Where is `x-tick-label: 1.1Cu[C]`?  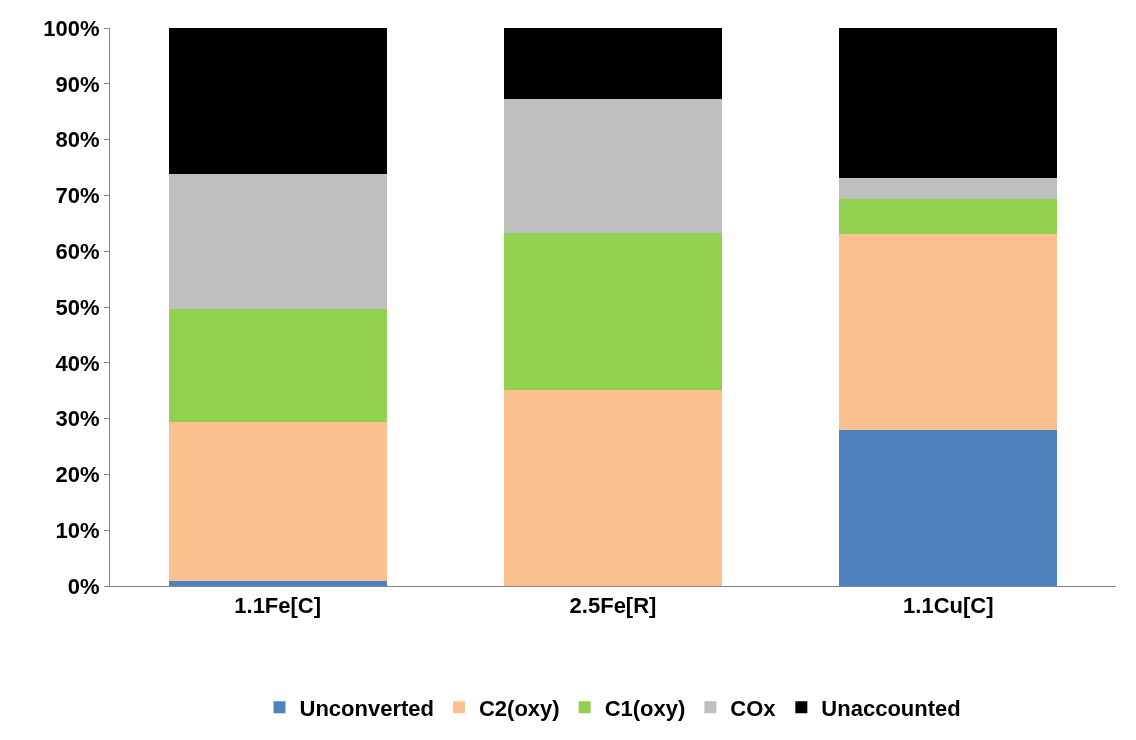 x-tick-label: 1.1Cu[C] is located at coordinates (948, 606).